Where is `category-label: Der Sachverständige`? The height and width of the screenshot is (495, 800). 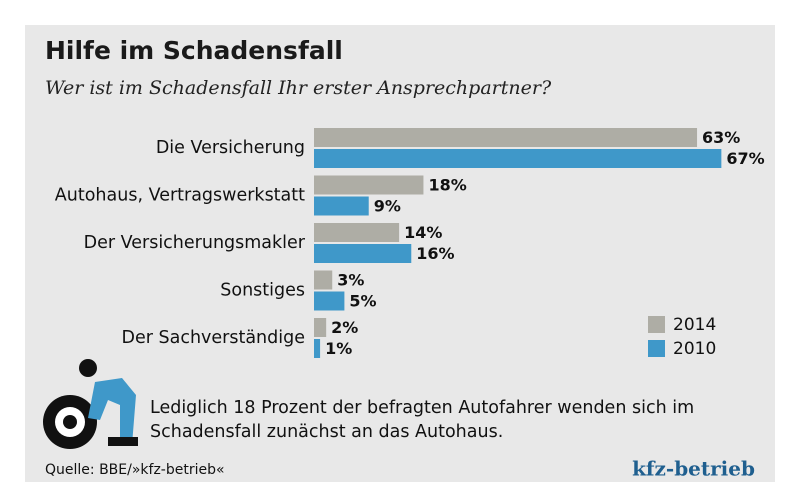
category-label: Der Sachverständige is located at coordinates (213, 338).